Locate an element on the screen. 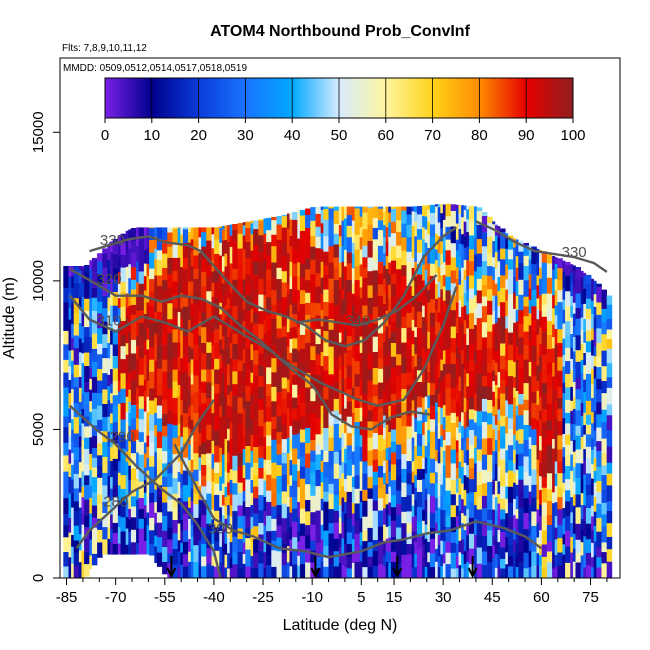 The width and height of the screenshot is (650, 650). x-tick-label: 5 is located at coordinates (361, 597).